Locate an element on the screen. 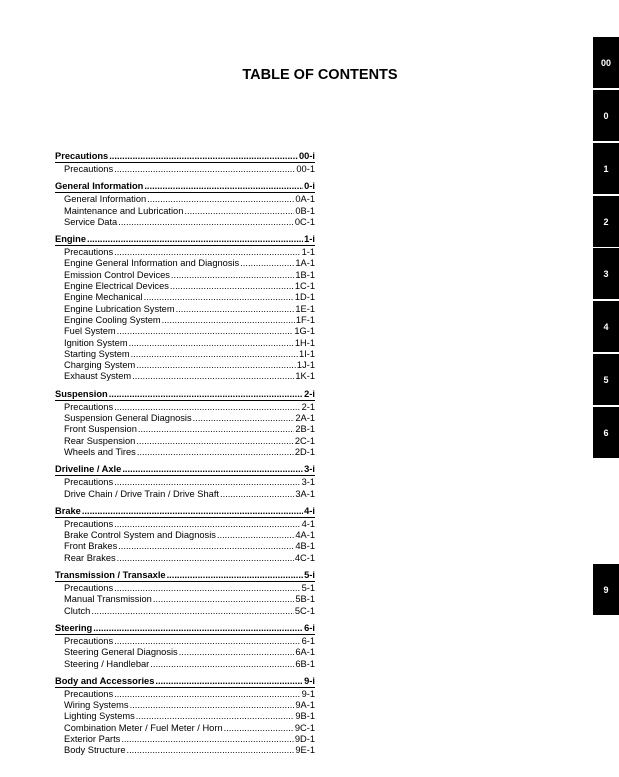  section-tab: 9 is located at coordinates (606, 589).